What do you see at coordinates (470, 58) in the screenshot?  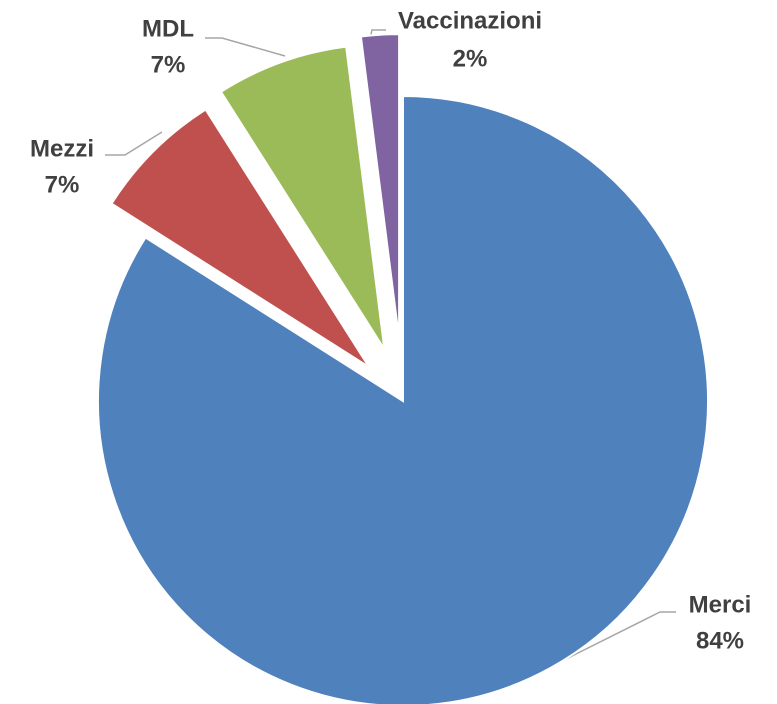 I see `slice-value-label: 2%` at bounding box center [470, 58].